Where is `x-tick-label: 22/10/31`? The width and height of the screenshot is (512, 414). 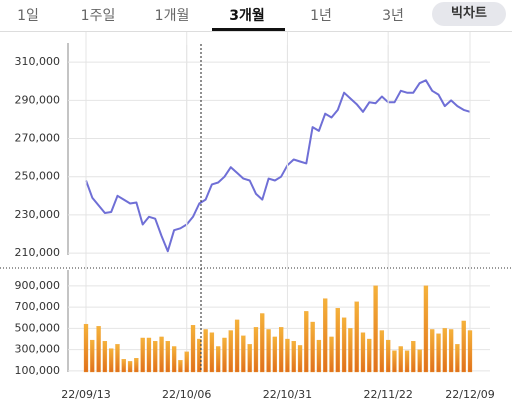
x-tick-label: 22/10/31 is located at coordinates (287, 394).